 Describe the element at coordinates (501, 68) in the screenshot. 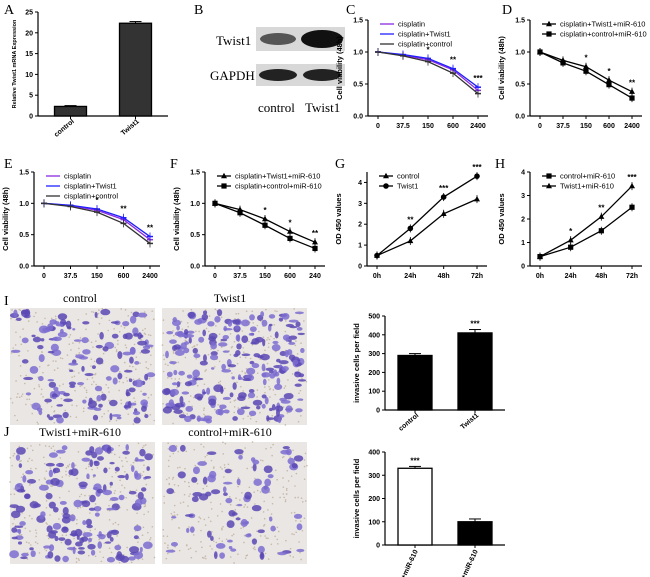

I see `y-axis-label: Cell viability (48h)` at that location.